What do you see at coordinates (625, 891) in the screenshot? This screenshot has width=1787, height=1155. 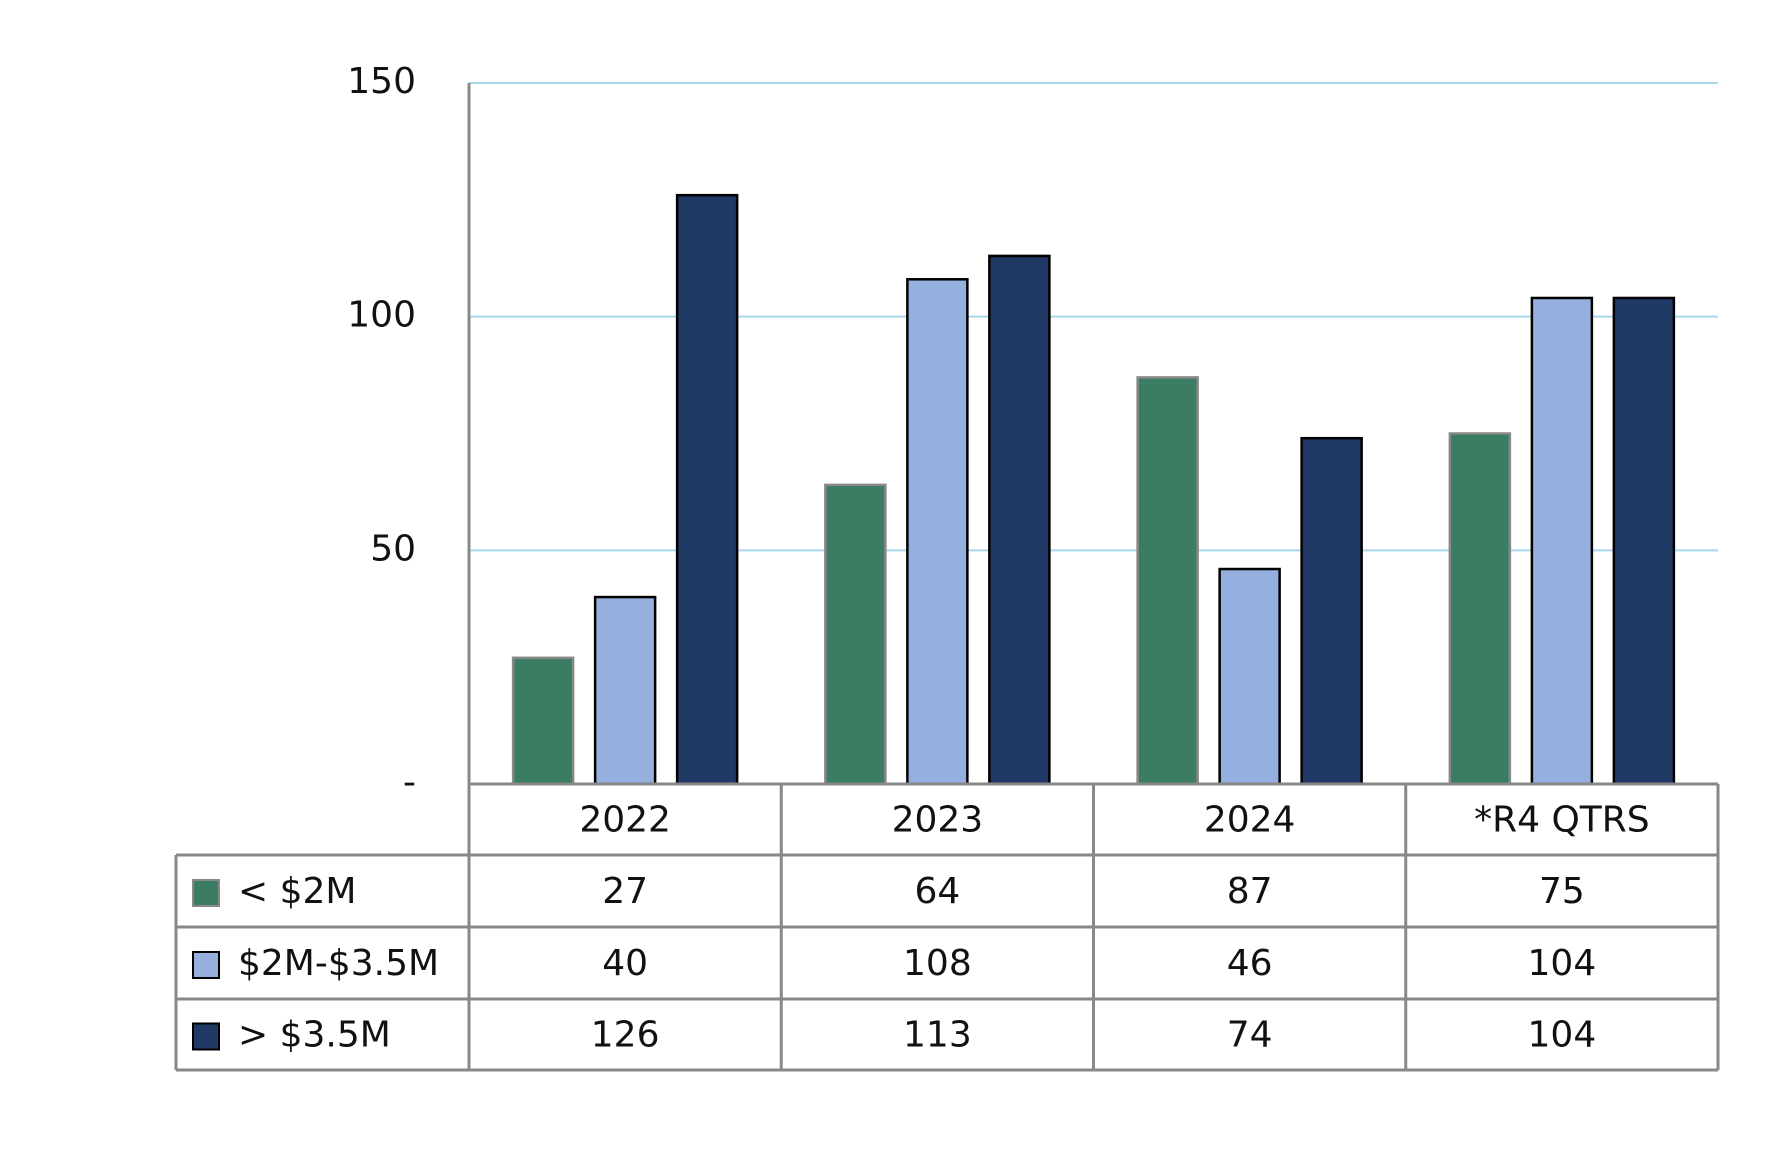 I see `value-label: 27` at bounding box center [625, 891].